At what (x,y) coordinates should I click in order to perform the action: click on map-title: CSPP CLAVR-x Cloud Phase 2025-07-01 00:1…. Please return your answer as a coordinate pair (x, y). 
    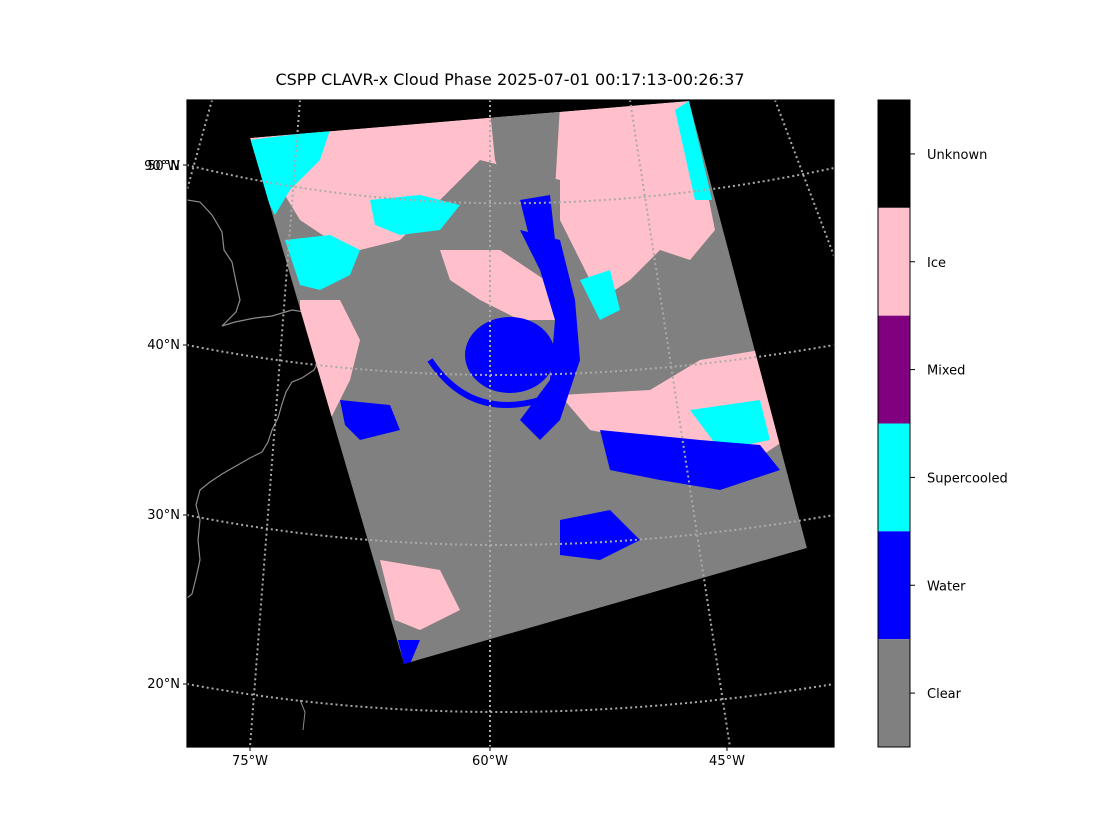
    Looking at the image, I should click on (510, 79).